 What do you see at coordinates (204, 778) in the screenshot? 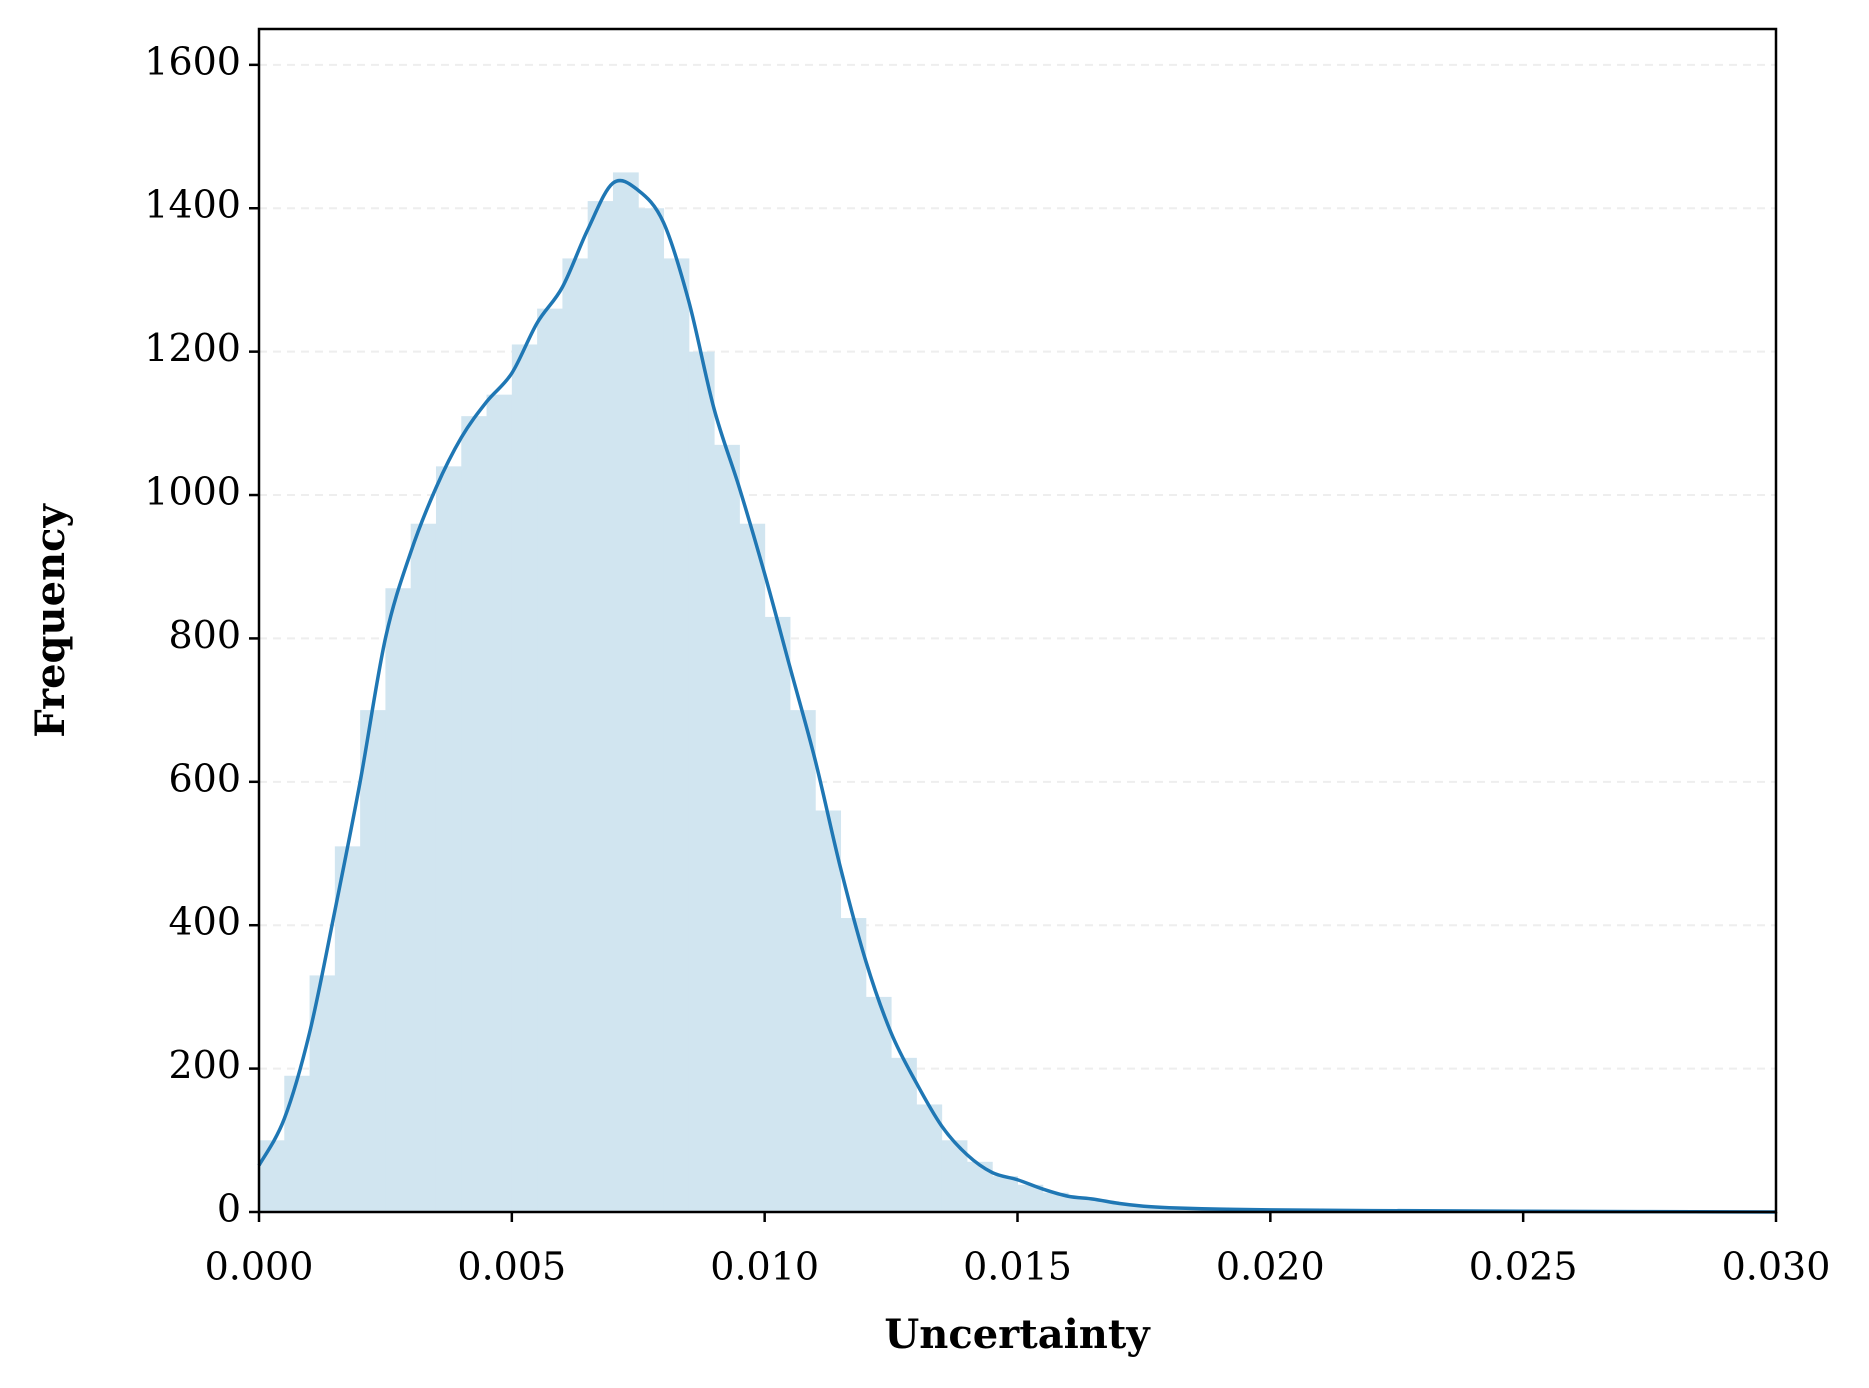
I see `y-tick-label: 600` at bounding box center [204, 778].